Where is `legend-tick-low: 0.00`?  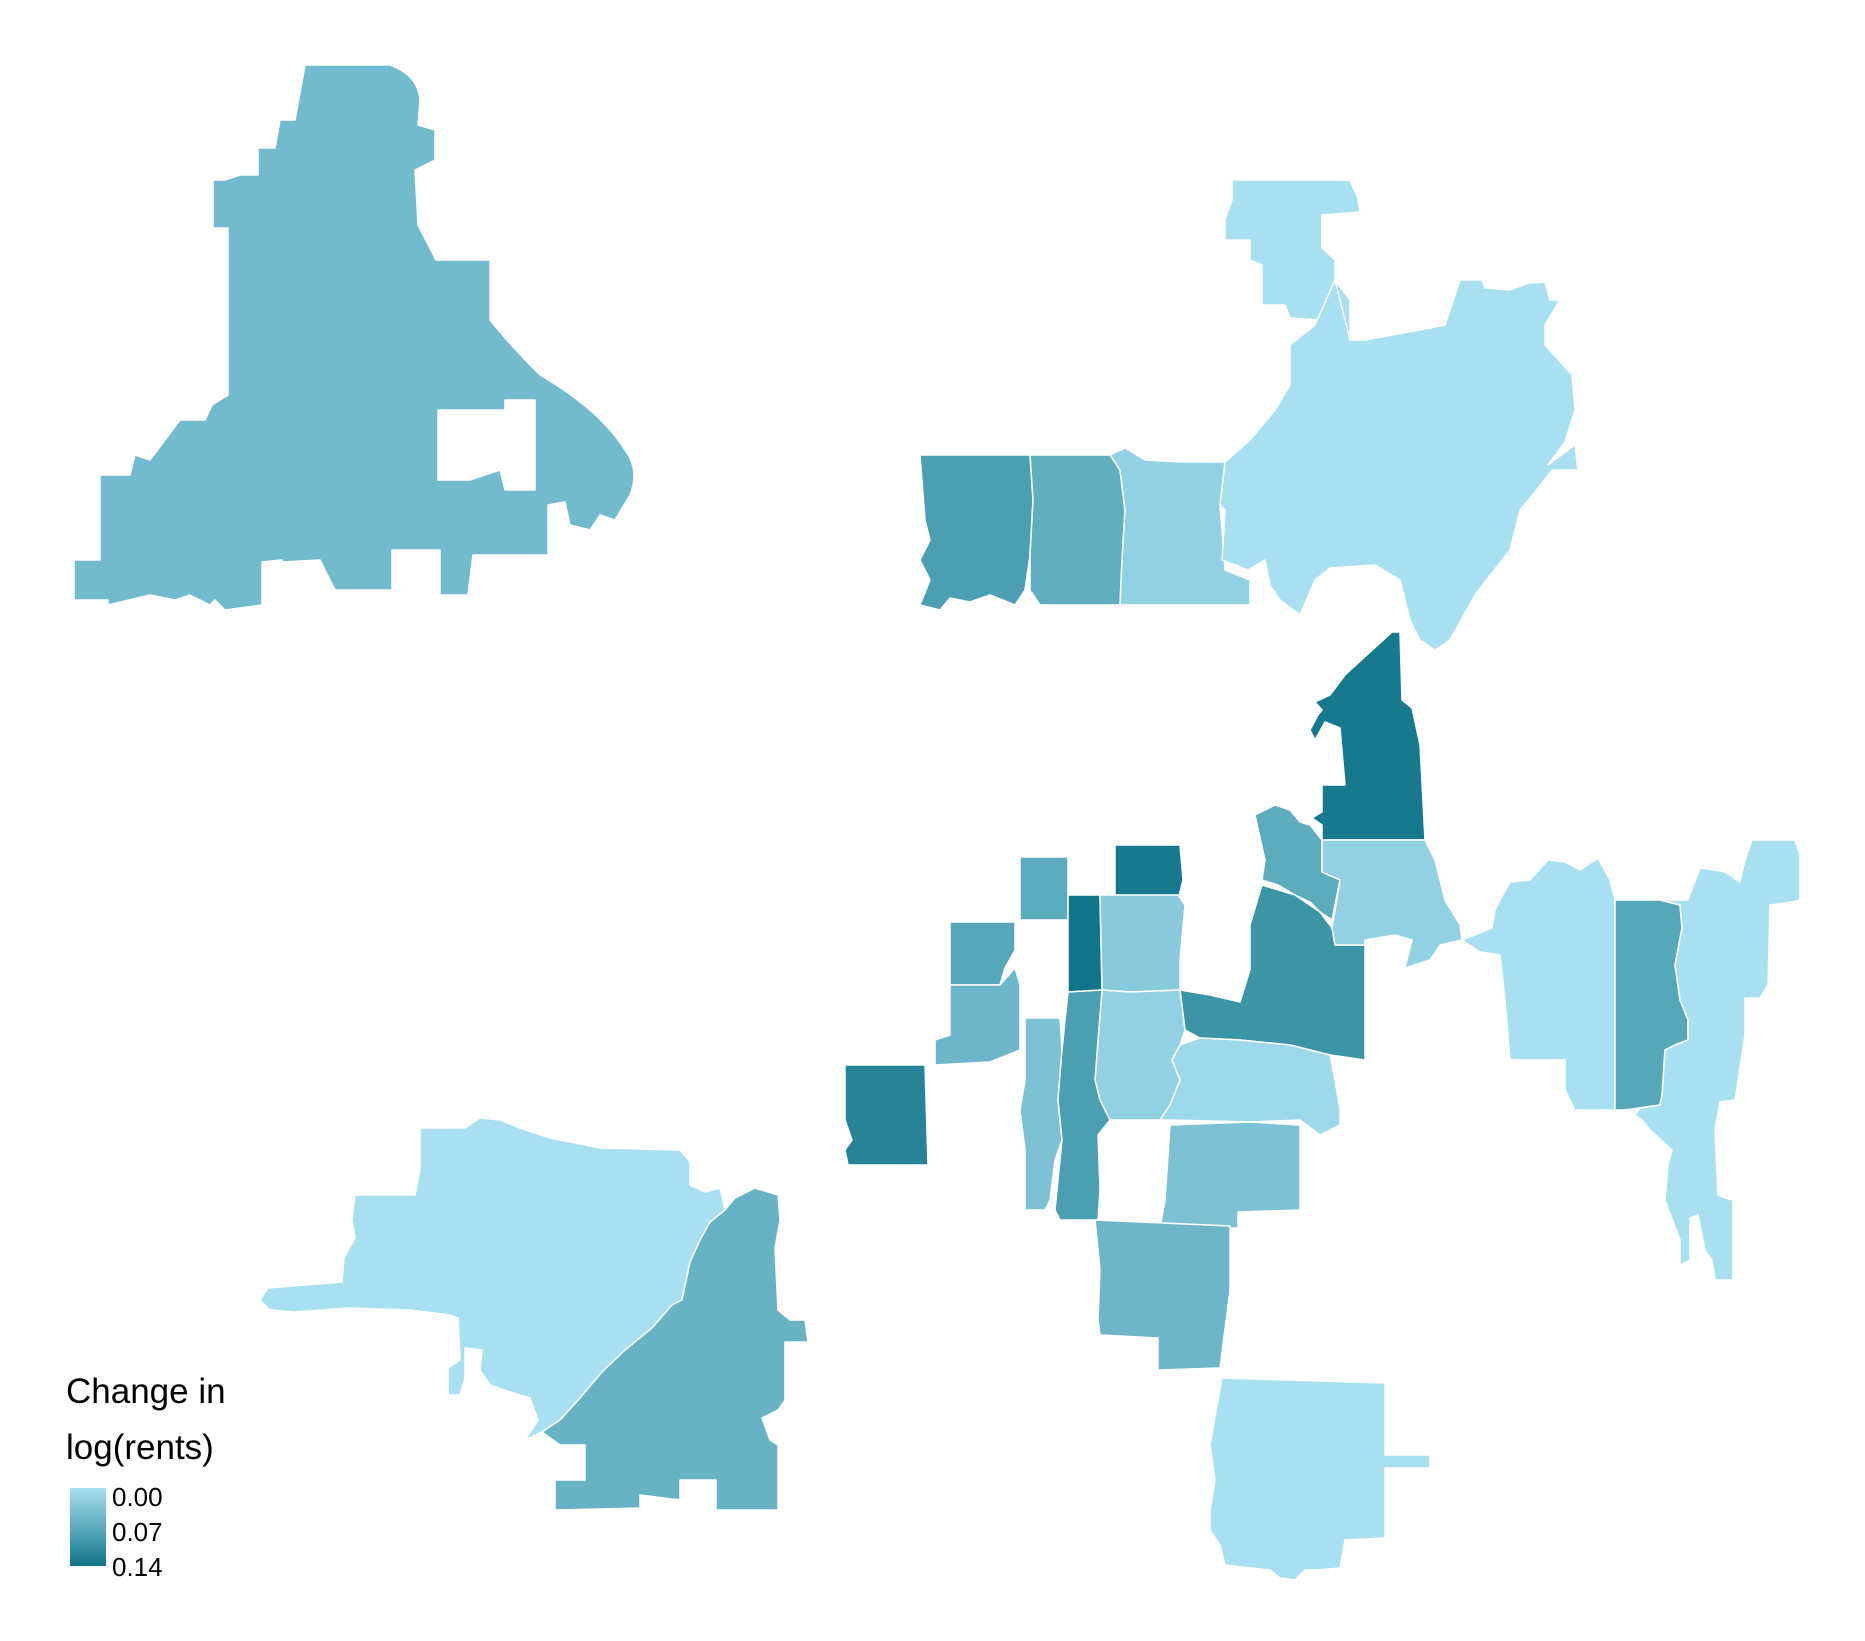
legend-tick-low: 0.00 is located at coordinates (137, 1497).